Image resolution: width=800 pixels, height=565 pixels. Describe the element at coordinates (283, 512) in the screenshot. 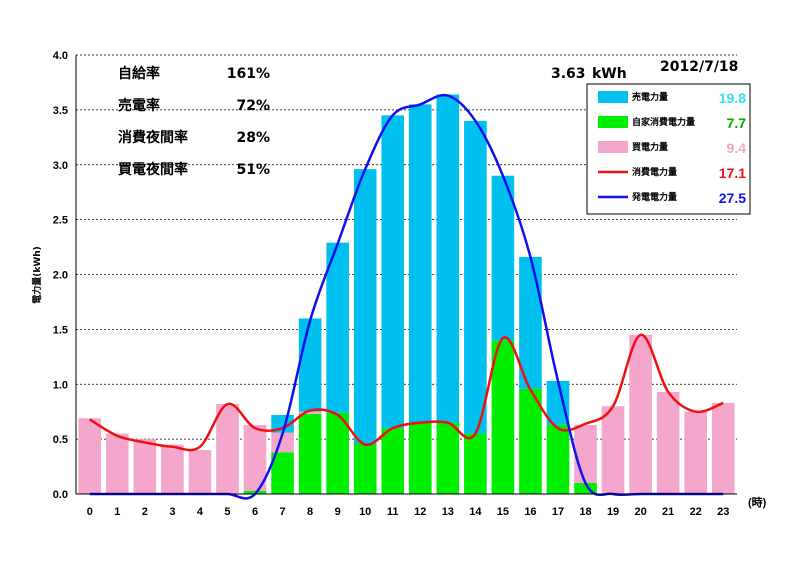

I see `x-tick-label: 7` at that location.